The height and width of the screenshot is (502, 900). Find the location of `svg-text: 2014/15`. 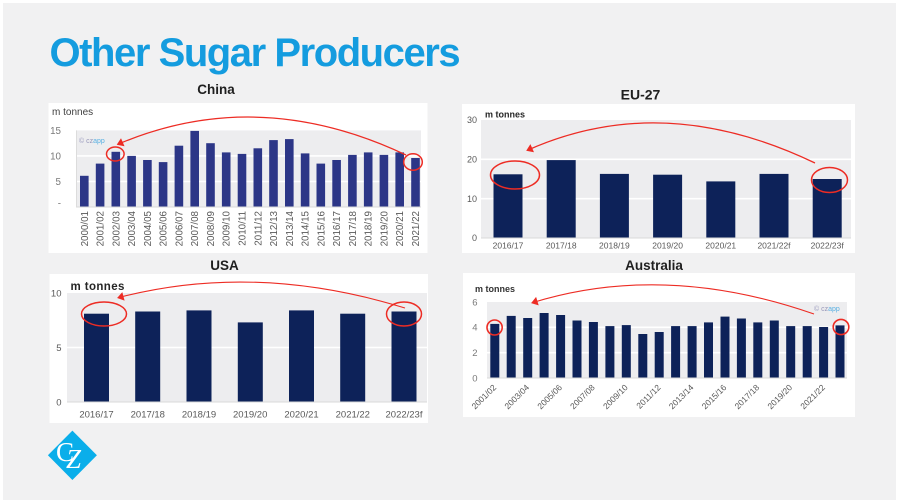

svg-text: 2014/15 is located at coordinates (306, 228).